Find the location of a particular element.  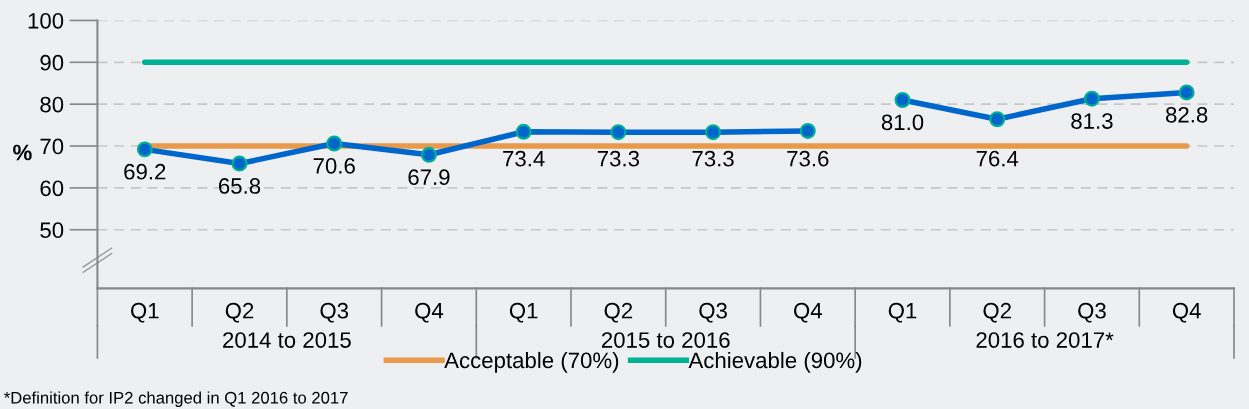

y-tick-label: 80 is located at coordinates (52, 104).